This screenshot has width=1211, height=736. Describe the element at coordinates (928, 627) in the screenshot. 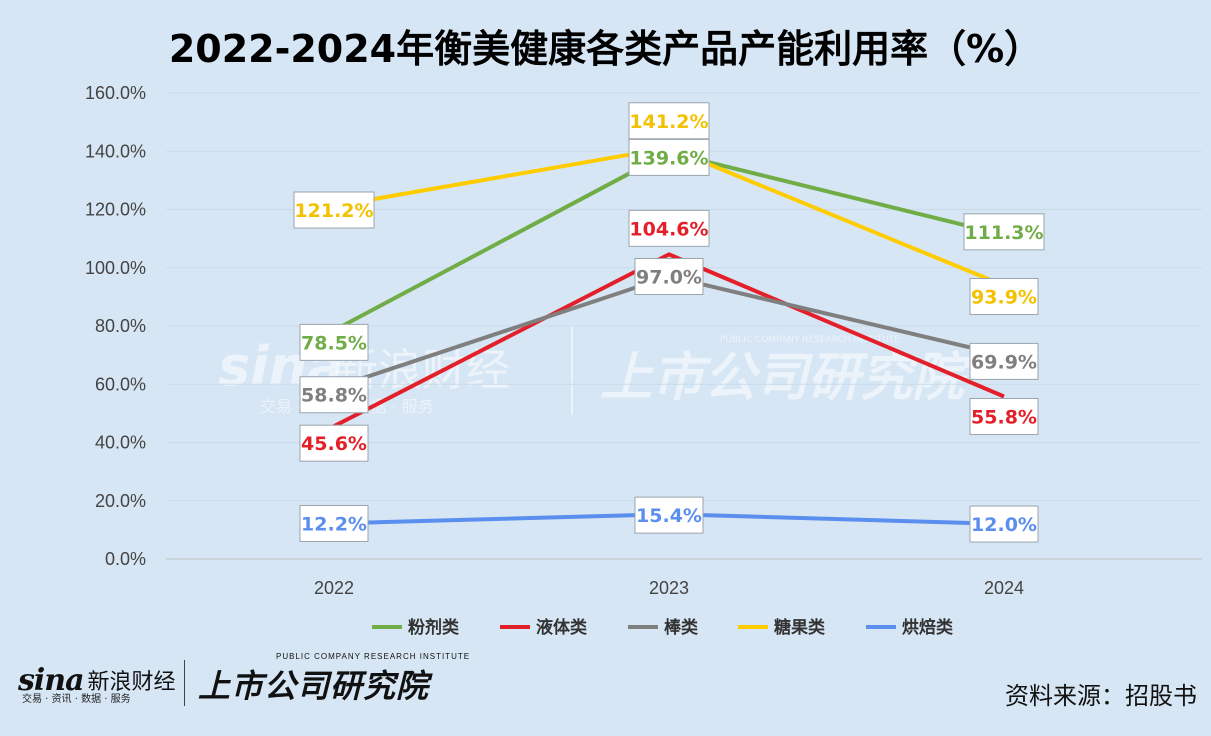

I see `legend-entry: 烘焙类` at that location.